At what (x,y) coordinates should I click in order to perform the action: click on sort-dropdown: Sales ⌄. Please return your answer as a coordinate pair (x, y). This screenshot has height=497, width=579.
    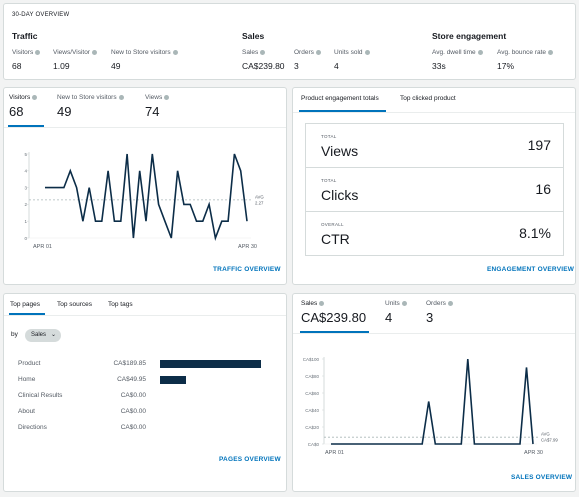
    Looking at the image, I should click on (43, 335).